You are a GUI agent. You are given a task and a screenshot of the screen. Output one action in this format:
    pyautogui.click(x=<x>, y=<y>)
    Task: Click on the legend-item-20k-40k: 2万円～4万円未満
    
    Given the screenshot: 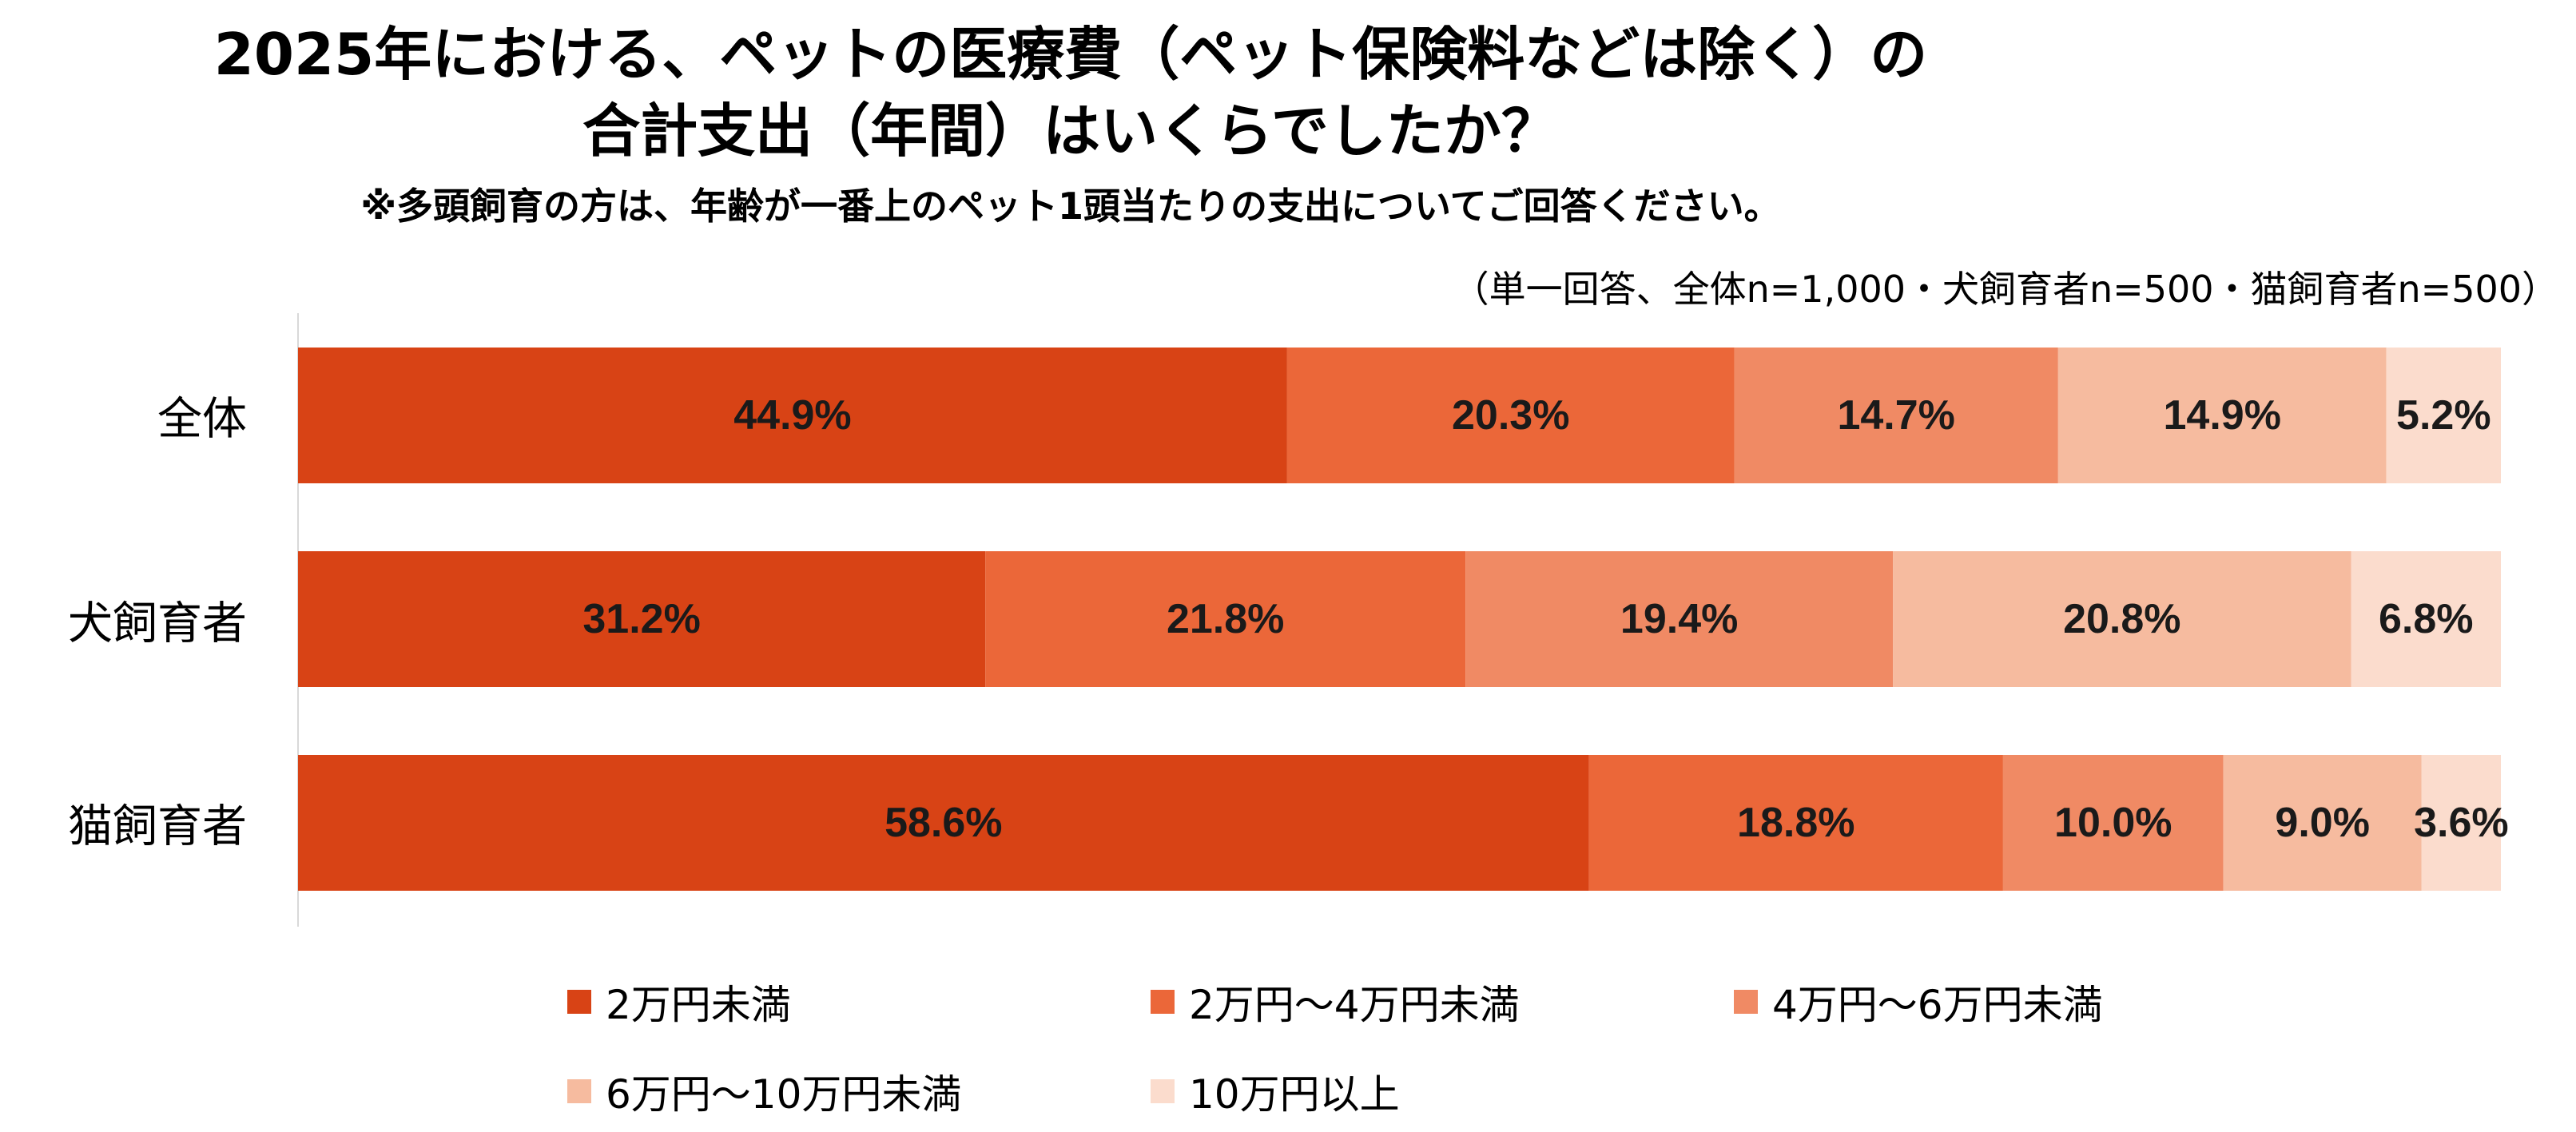 What is the action you would take?
    pyautogui.click(x=1335, y=1002)
    